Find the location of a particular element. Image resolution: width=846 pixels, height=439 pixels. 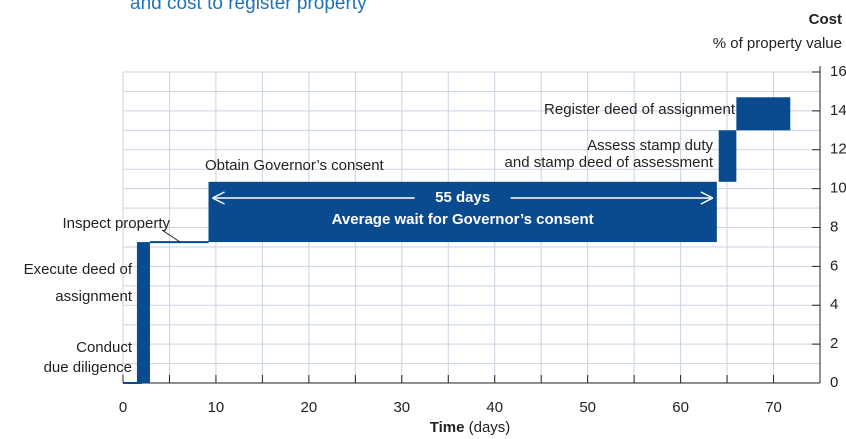

x-tick-label: 20 is located at coordinates (309, 407).